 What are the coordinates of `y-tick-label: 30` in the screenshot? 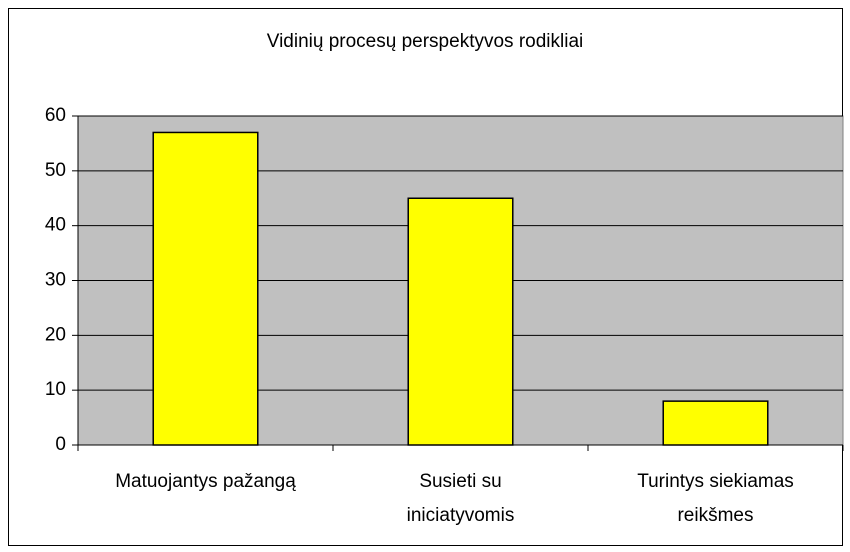 It's located at (55, 280).